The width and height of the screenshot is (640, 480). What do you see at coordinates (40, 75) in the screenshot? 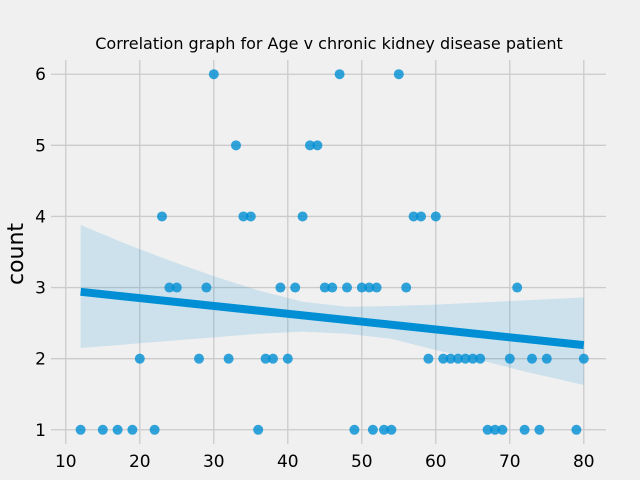
I see `y-tick-label: 6` at bounding box center [40, 75].